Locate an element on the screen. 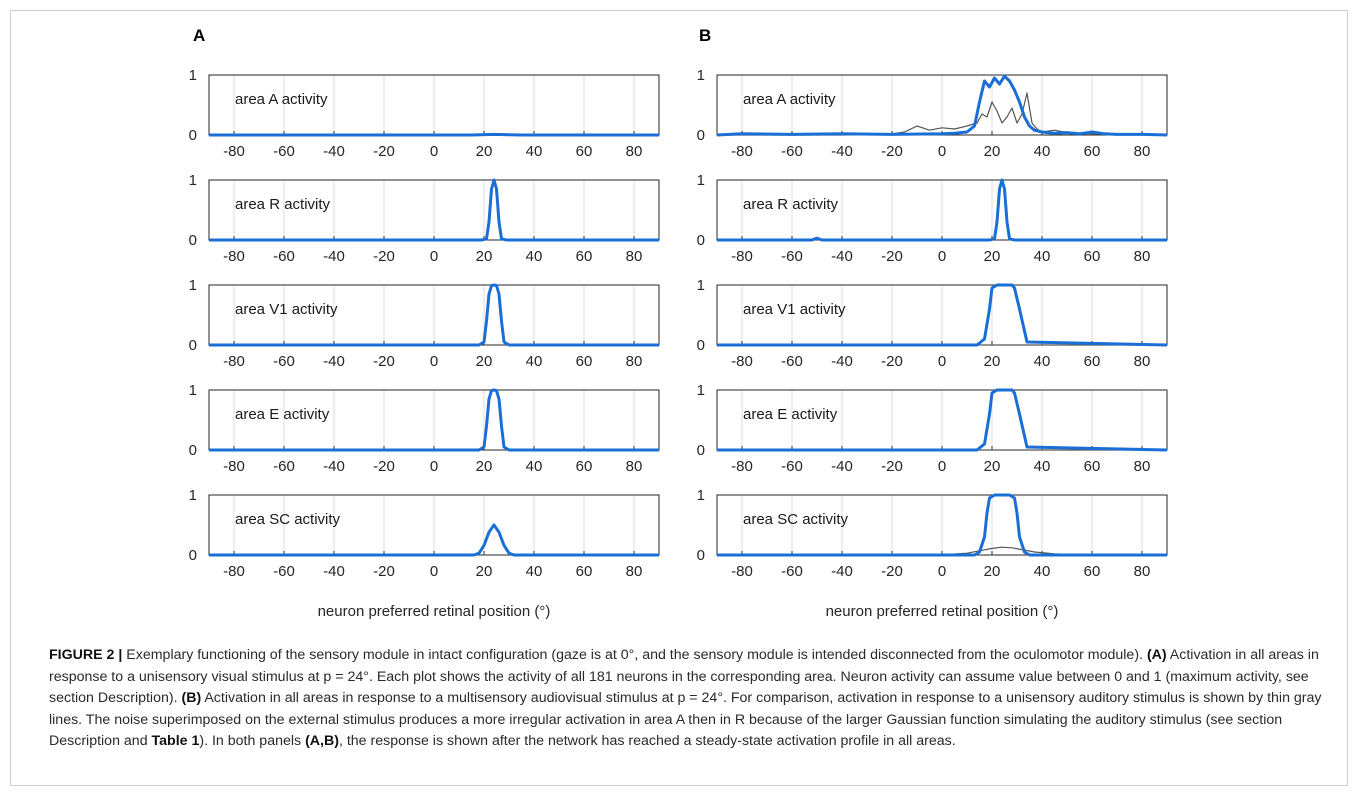 The image size is (1360, 800). area-label: area A activity is located at coordinates (789, 99).